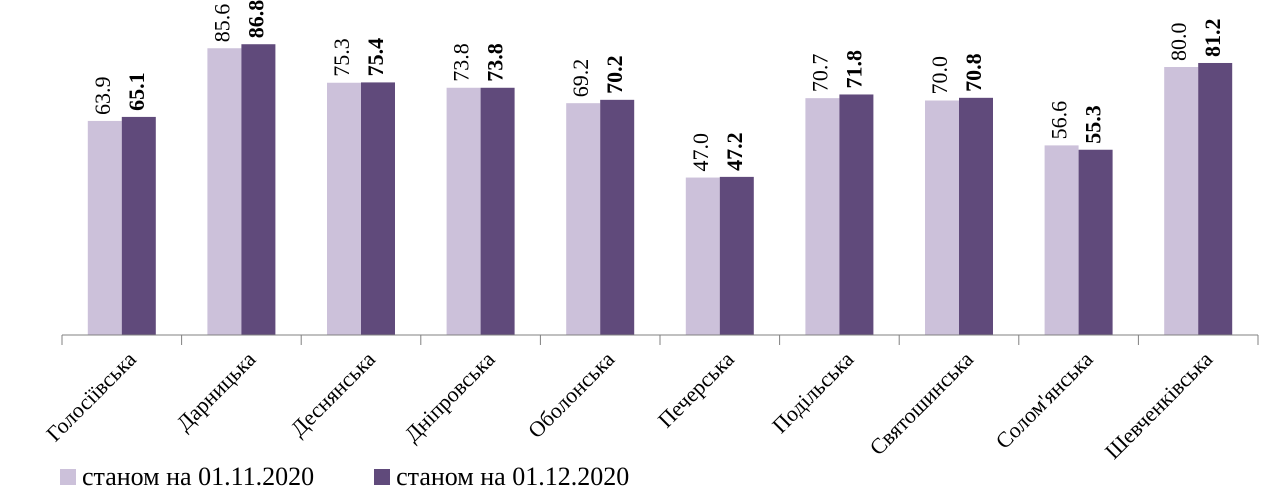 This screenshot has height=492, width=1265. Describe the element at coordinates (255, 19) in the screenshot. I see `data-label-series-2-2: 86.8` at that location.